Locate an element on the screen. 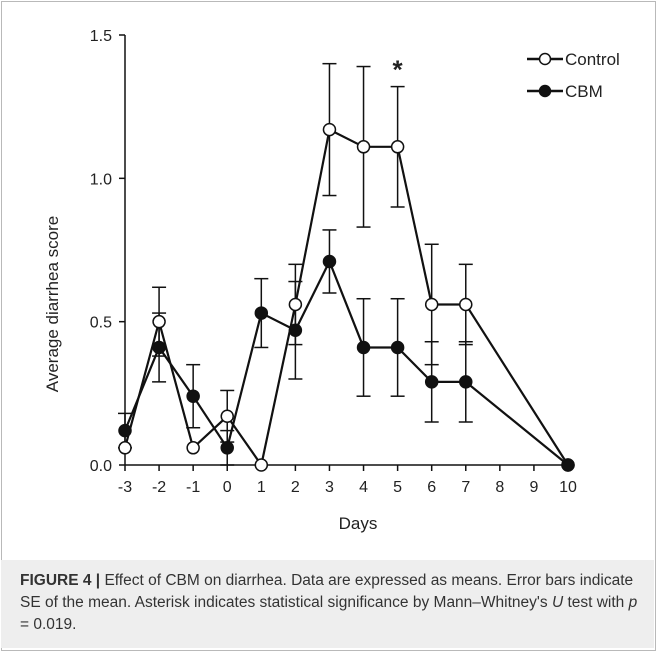  y-axis-label: Average diarrhea score is located at coordinates (52, 304).